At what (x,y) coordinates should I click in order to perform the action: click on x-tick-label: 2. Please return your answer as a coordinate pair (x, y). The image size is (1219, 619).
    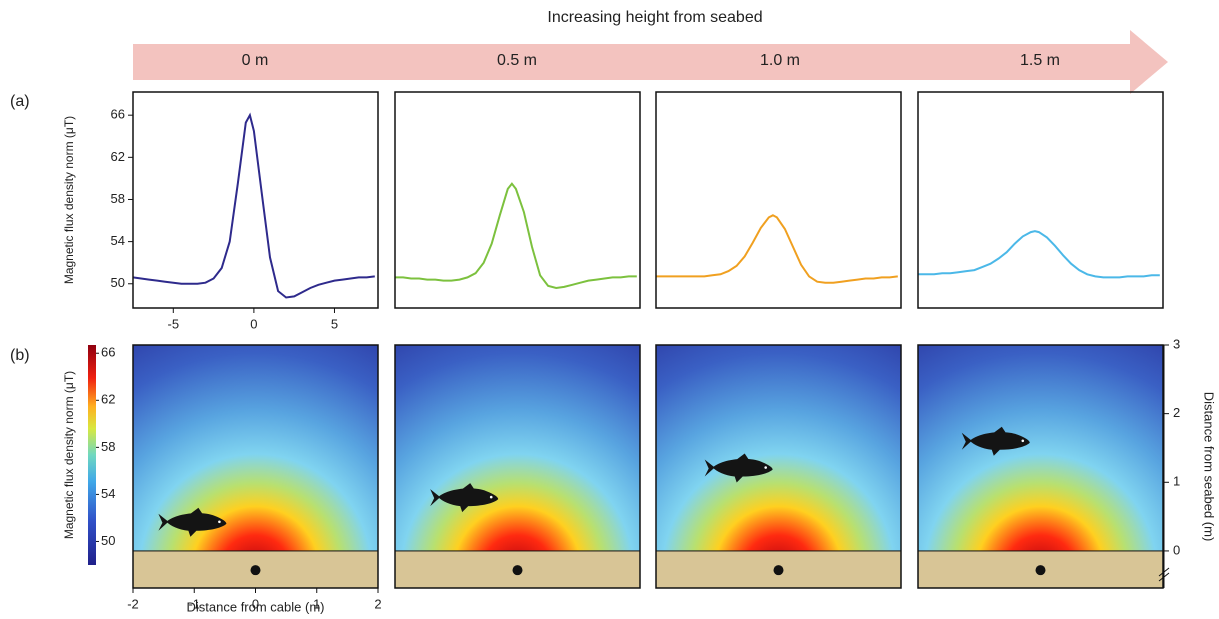
    Looking at the image, I should click on (377, 603).